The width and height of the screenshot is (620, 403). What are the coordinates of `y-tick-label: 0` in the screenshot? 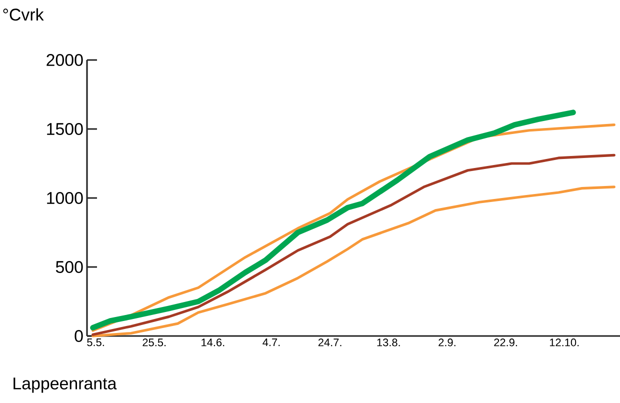 It's located at (78, 336).